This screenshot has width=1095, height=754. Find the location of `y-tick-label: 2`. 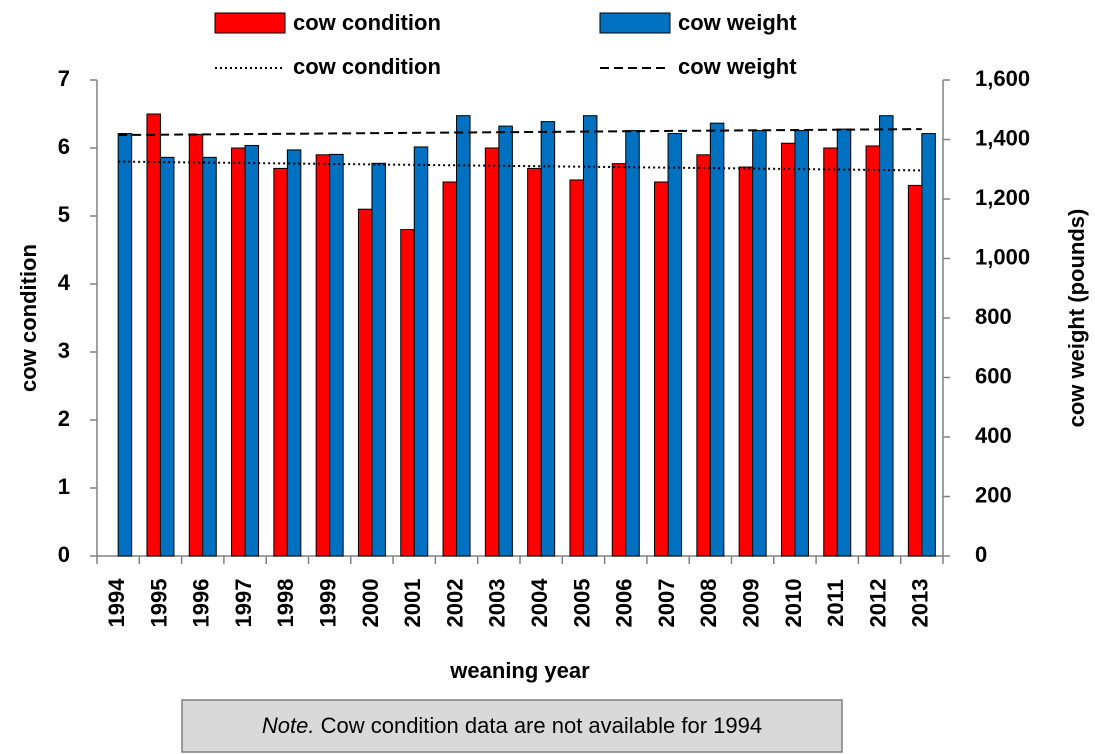

y-tick-label: 2 is located at coordinates (64, 418).